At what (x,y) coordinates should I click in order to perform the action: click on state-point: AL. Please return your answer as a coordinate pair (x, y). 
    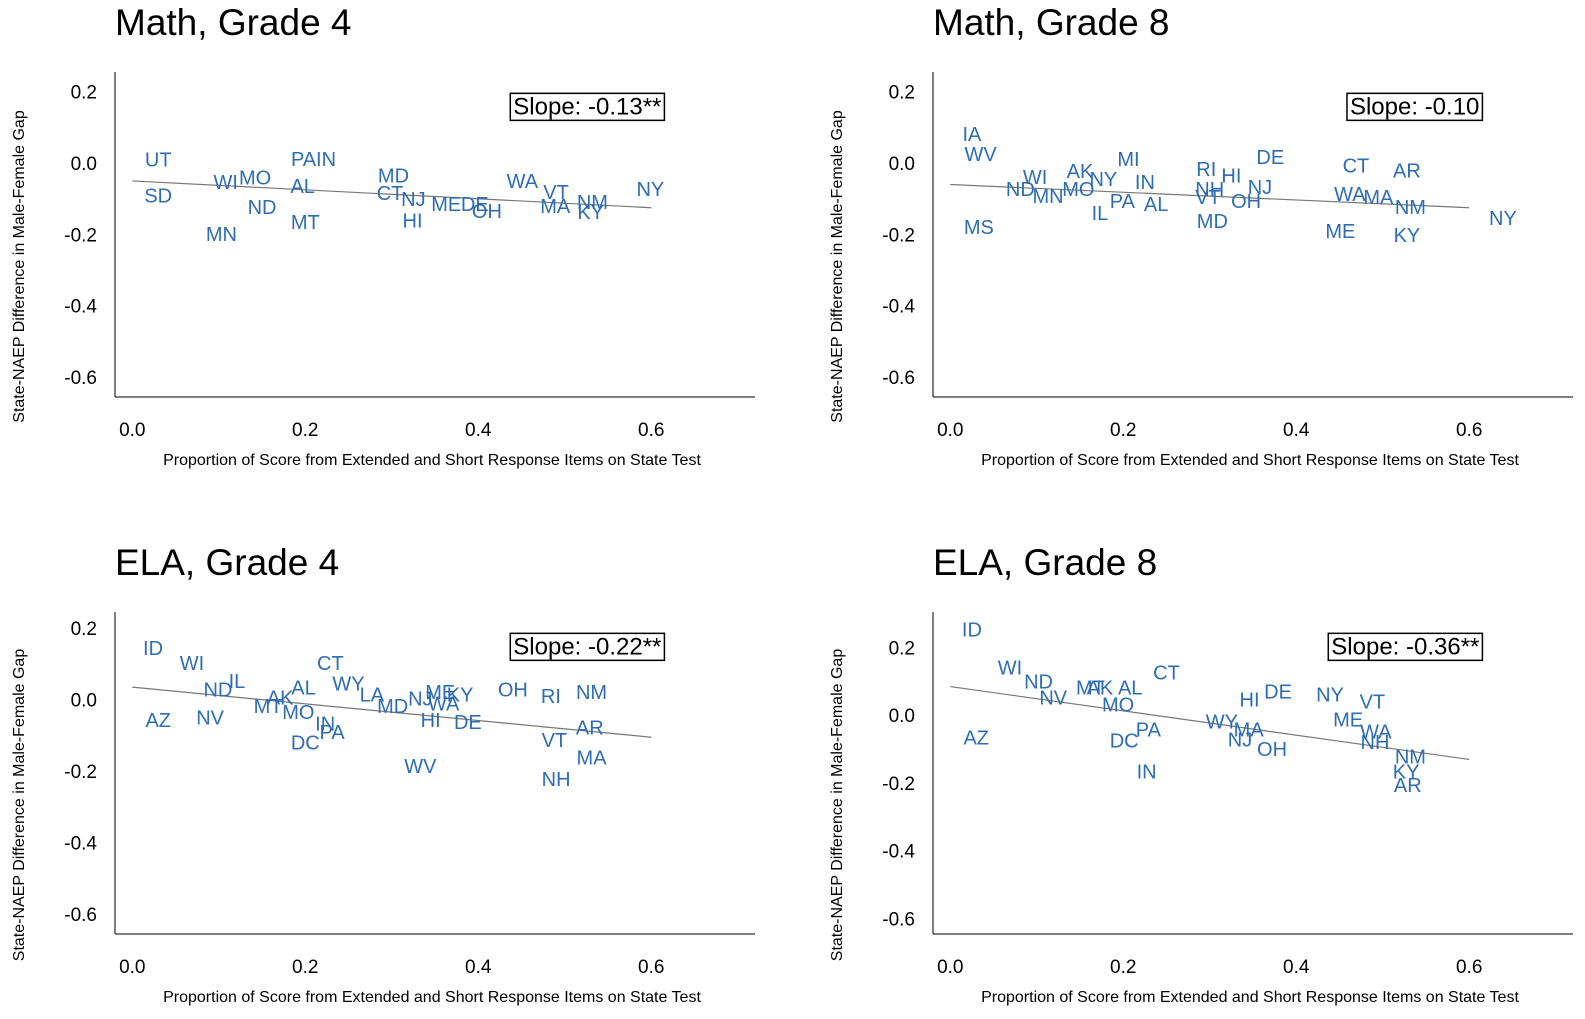
    Looking at the image, I should click on (1156, 205).